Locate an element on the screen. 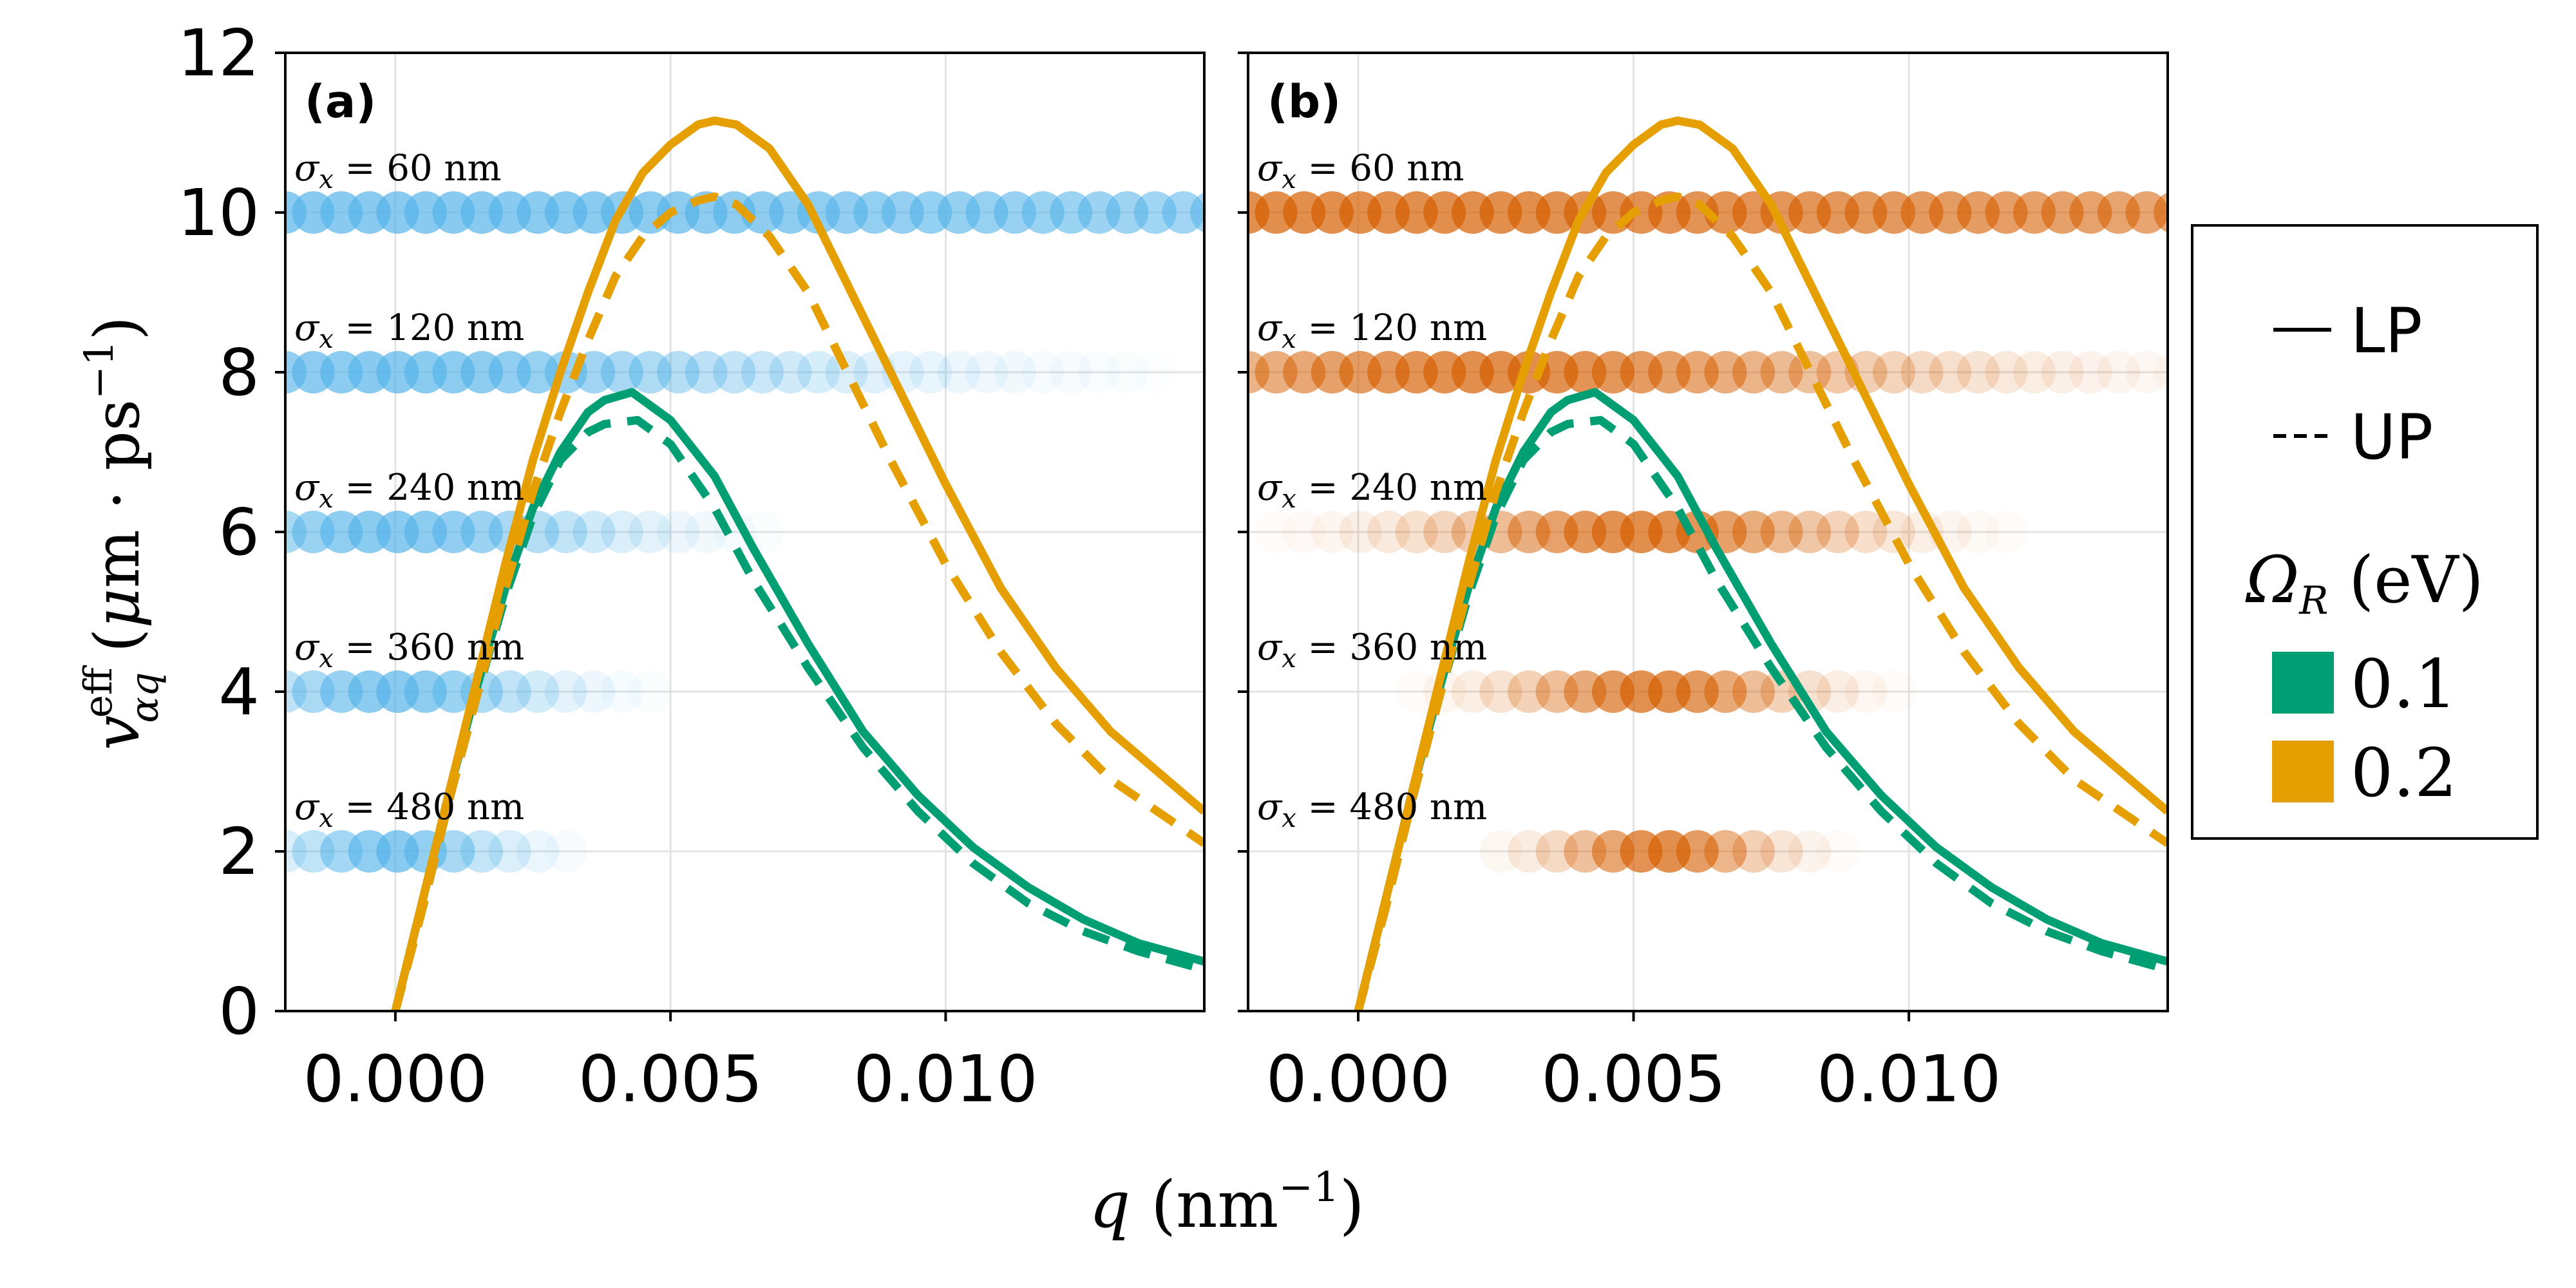  legend-label-lp: LP is located at coordinates (2386, 331).